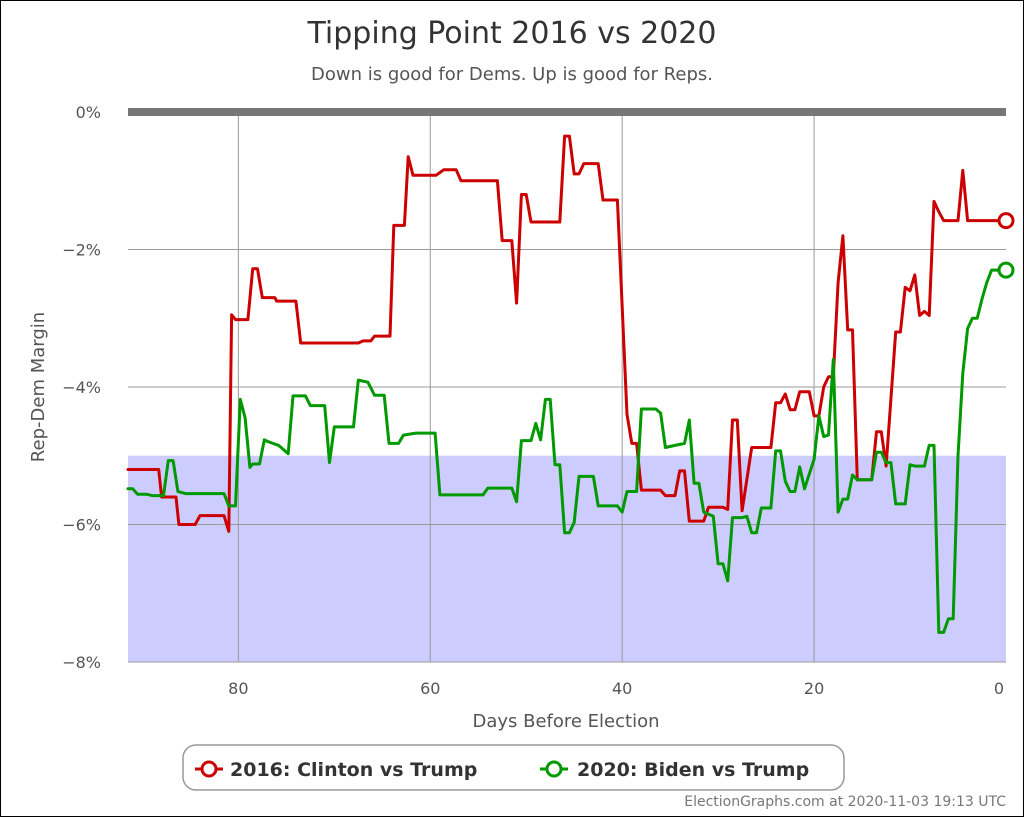 Image resolution: width=1024 pixels, height=817 pixels. Describe the element at coordinates (353, 770) in the screenshot. I see `legend-label-2016: 2016: Clinton vs Trump` at that location.